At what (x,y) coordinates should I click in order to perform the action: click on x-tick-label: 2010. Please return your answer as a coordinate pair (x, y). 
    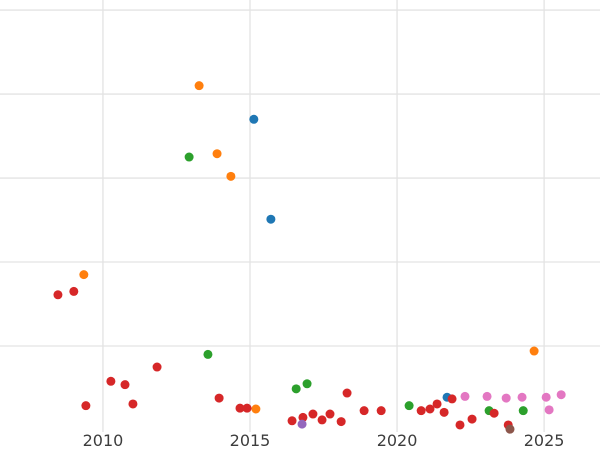
    Looking at the image, I should click on (103, 440).